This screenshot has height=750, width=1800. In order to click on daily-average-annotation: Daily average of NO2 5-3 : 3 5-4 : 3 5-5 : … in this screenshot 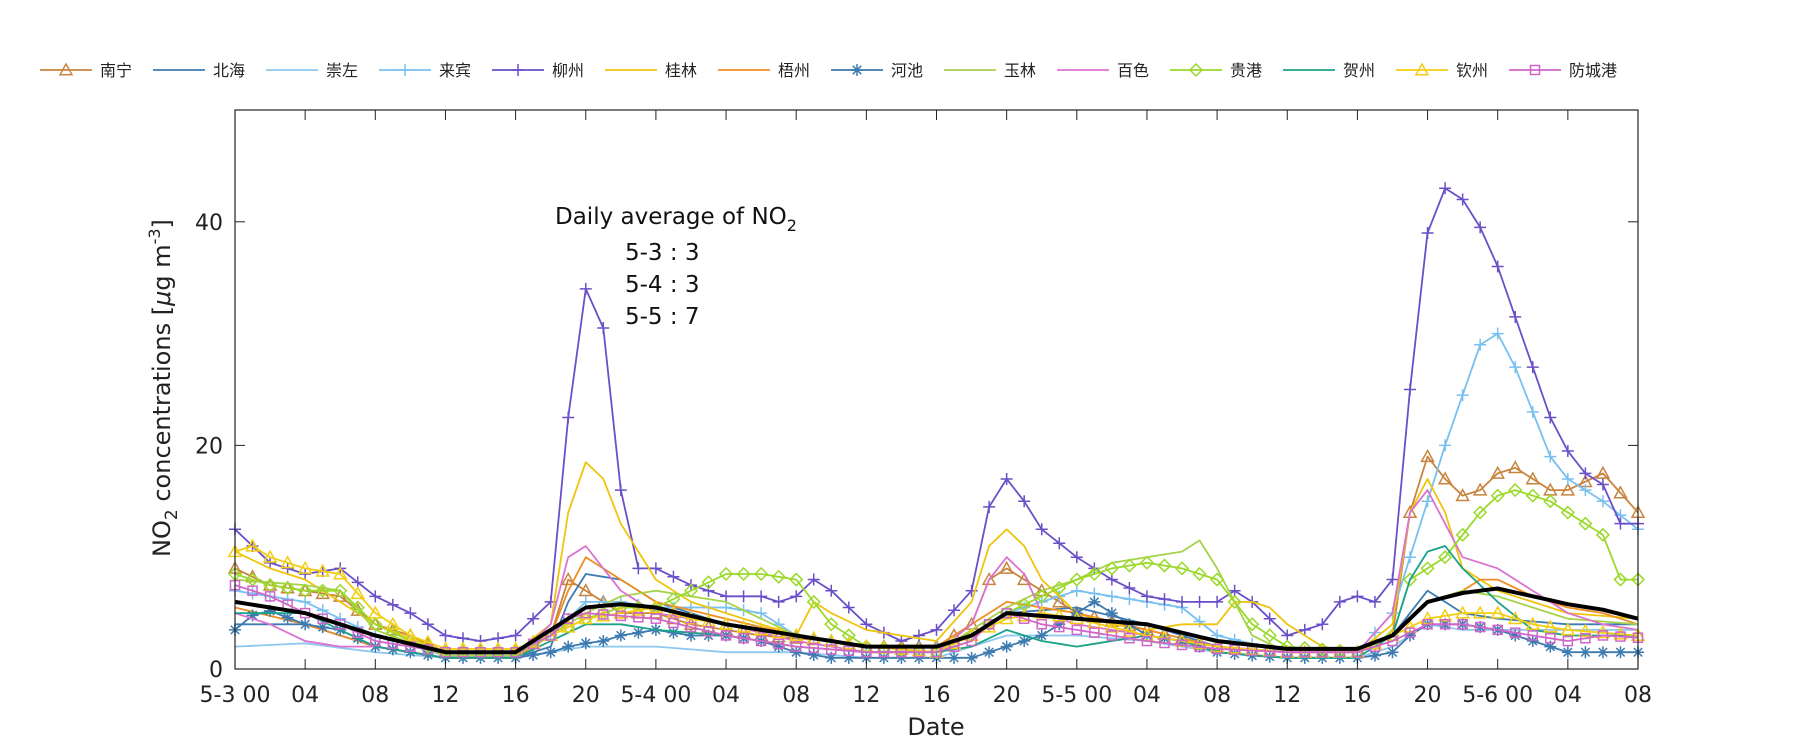, I will do `click(676, 267)`.